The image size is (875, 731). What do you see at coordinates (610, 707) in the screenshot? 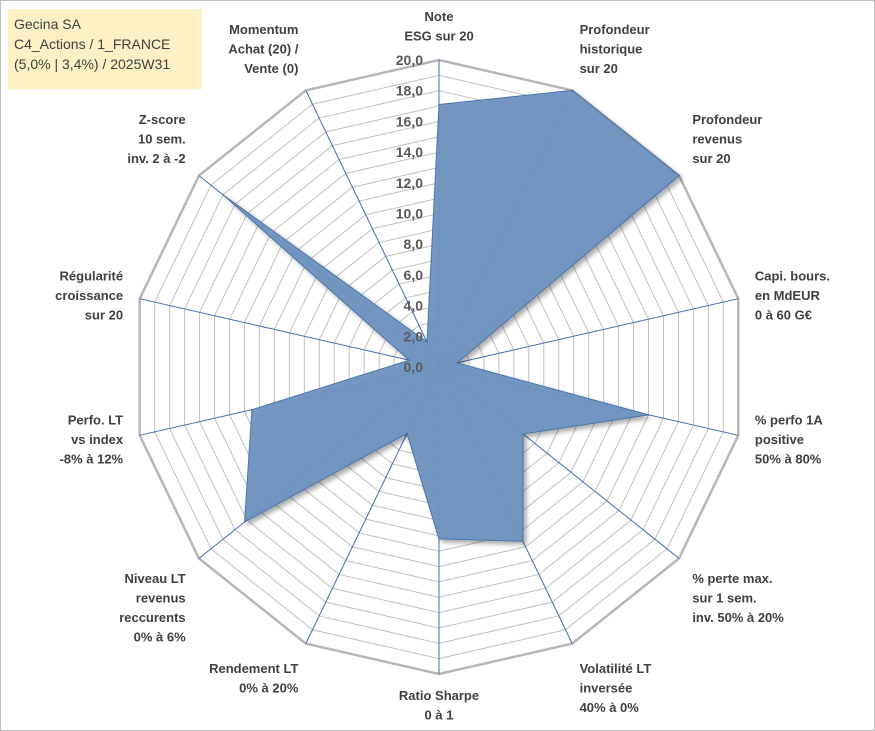
I see `axis-label-line: 40% à 0%` at bounding box center [610, 707].